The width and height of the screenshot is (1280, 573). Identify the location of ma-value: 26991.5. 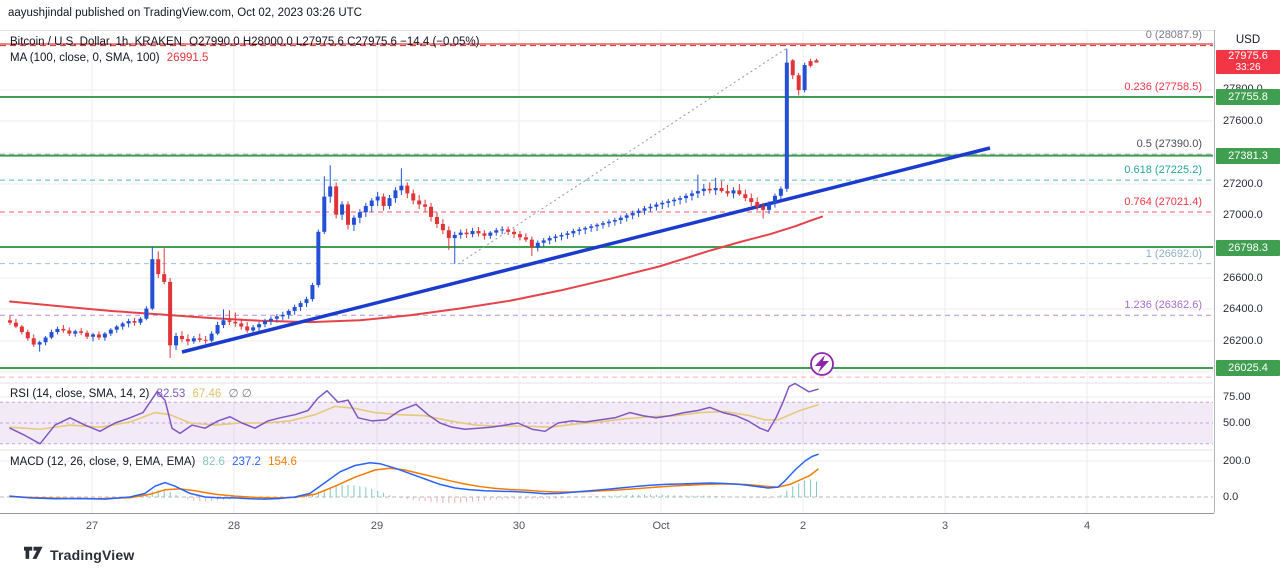
(187, 58).